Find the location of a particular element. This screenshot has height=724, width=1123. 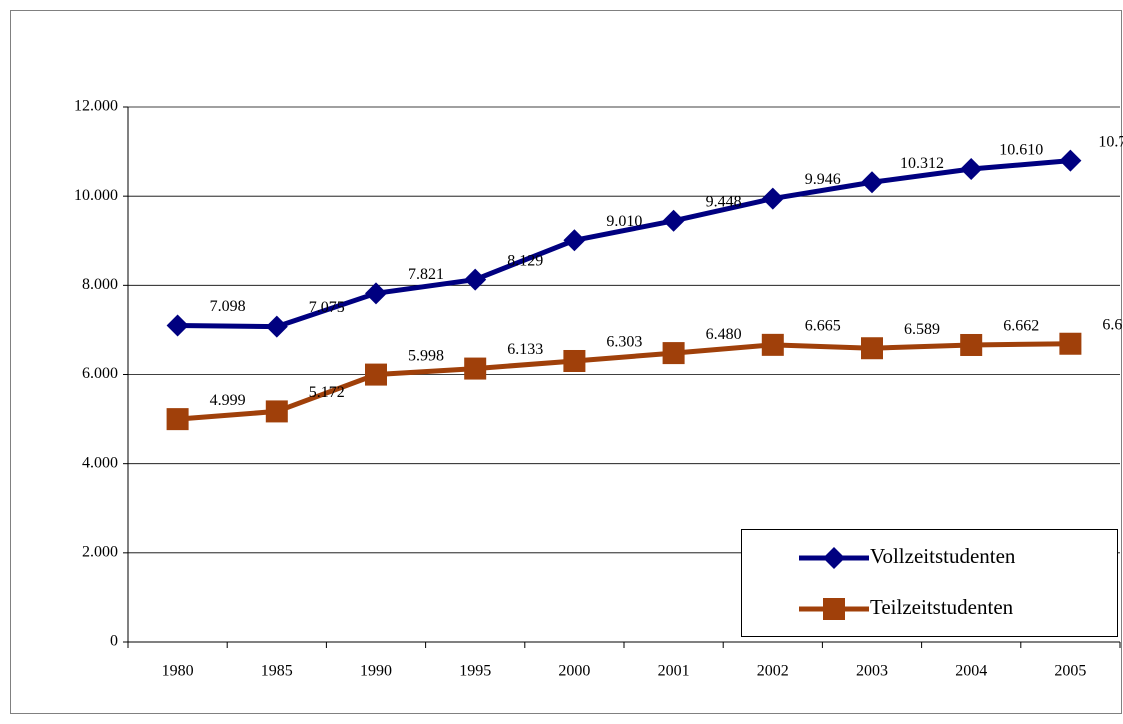

data-label: 5.998 is located at coordinates (426, 355).